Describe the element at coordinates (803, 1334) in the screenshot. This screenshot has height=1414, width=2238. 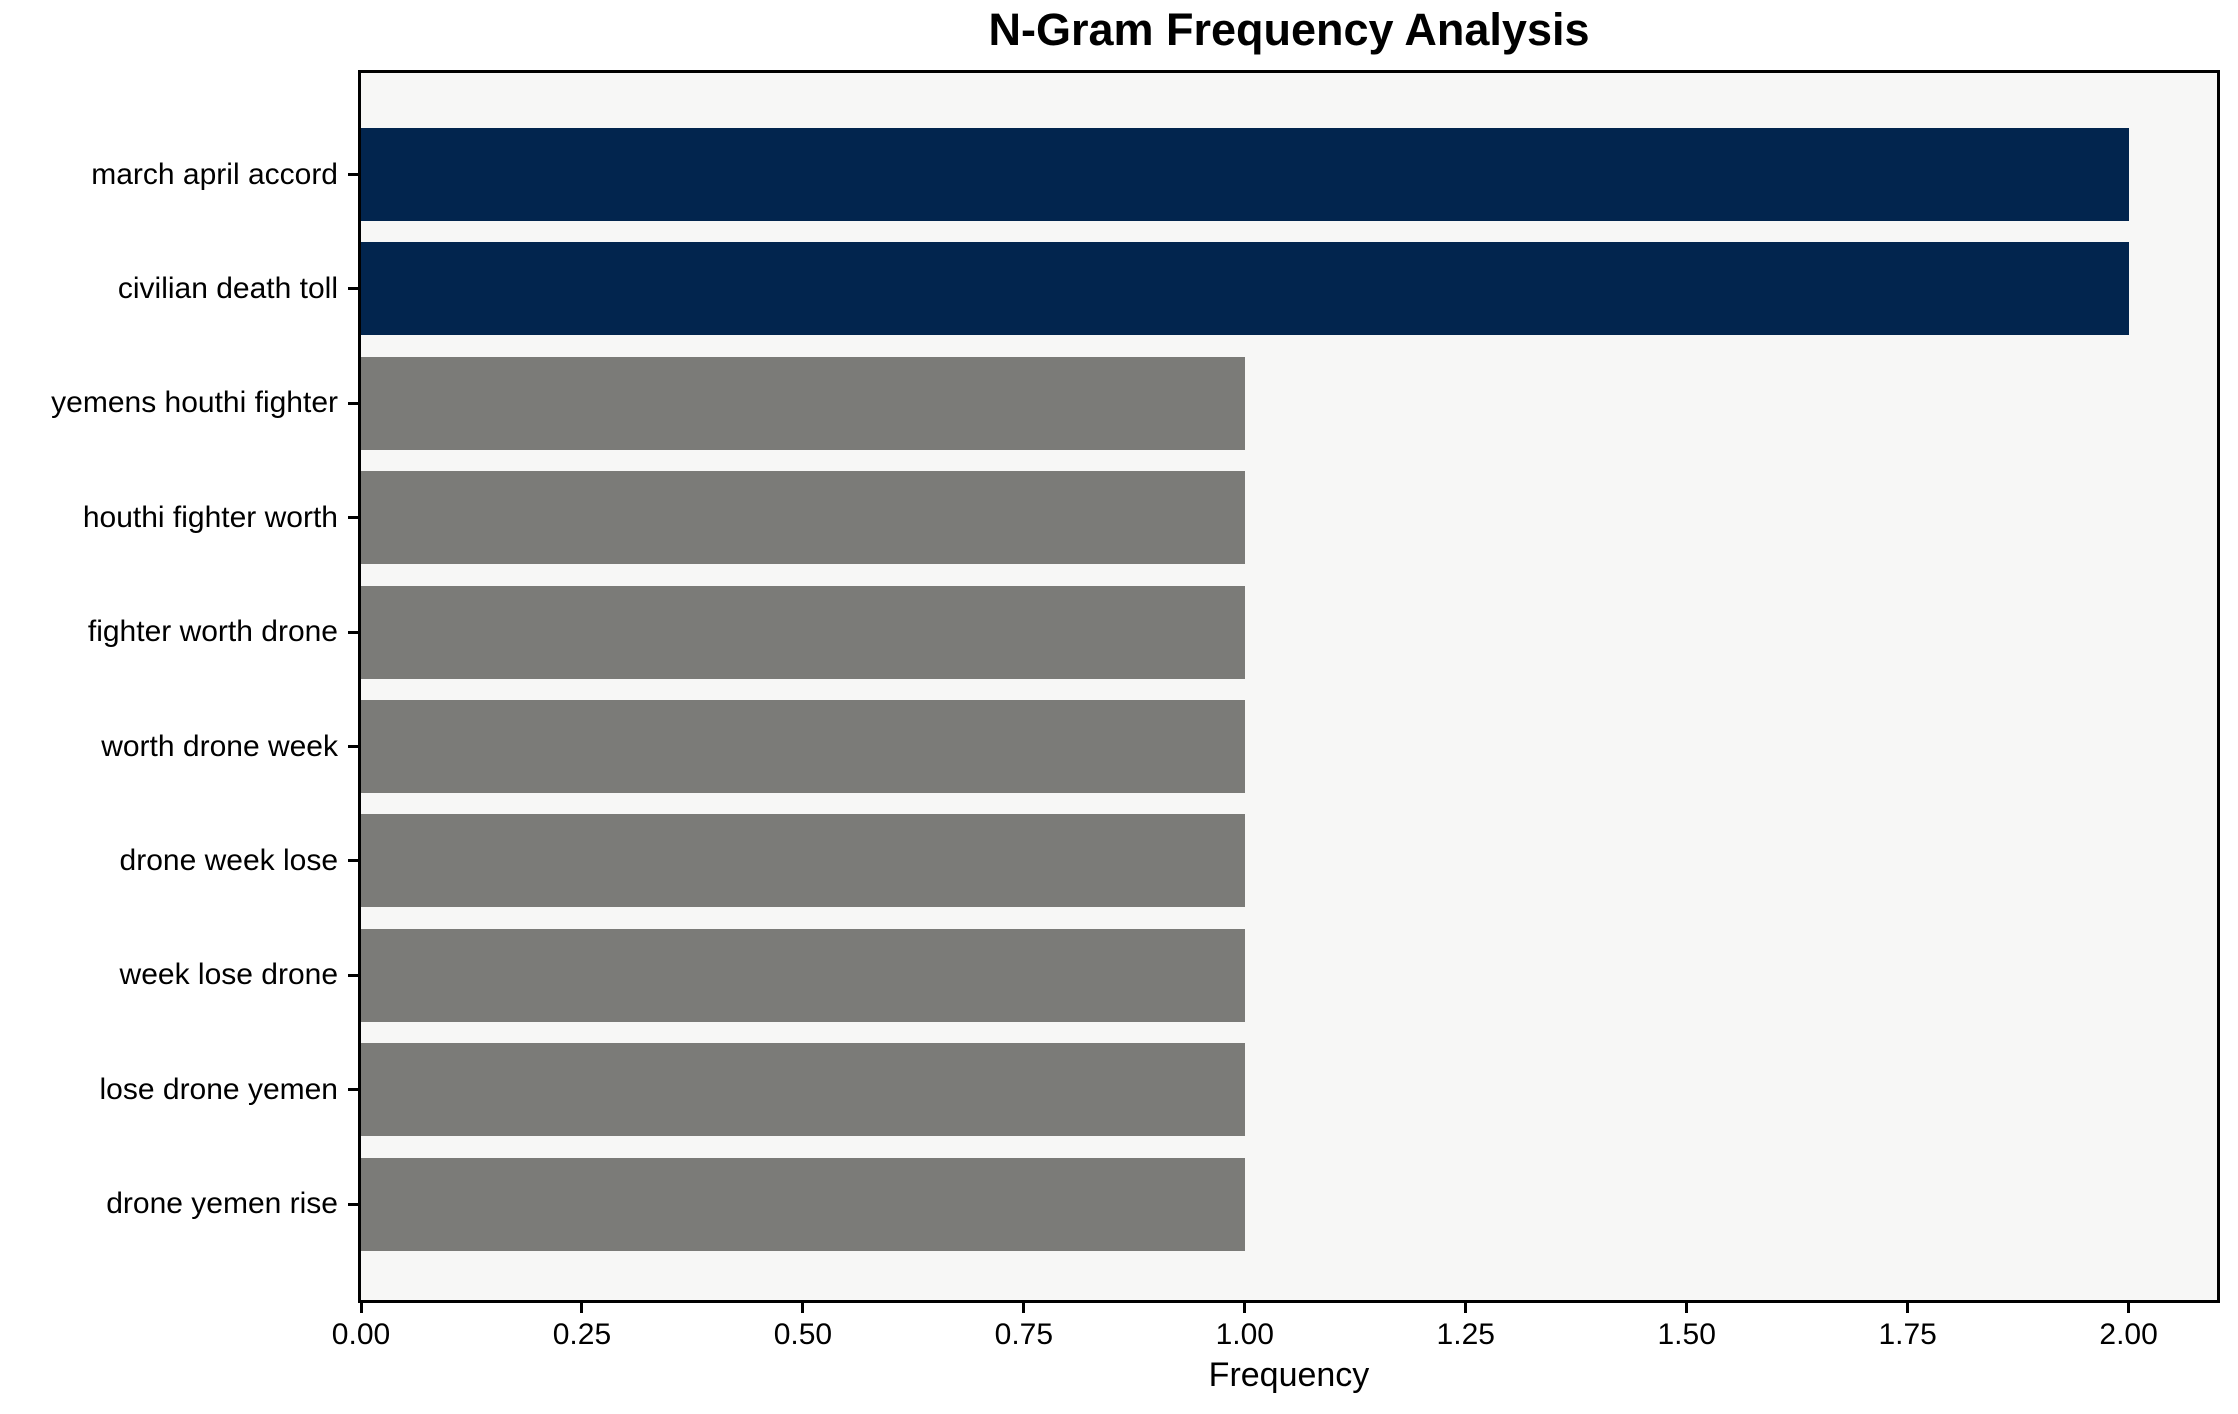
I see `x-tick-label: 0.50` at that location.